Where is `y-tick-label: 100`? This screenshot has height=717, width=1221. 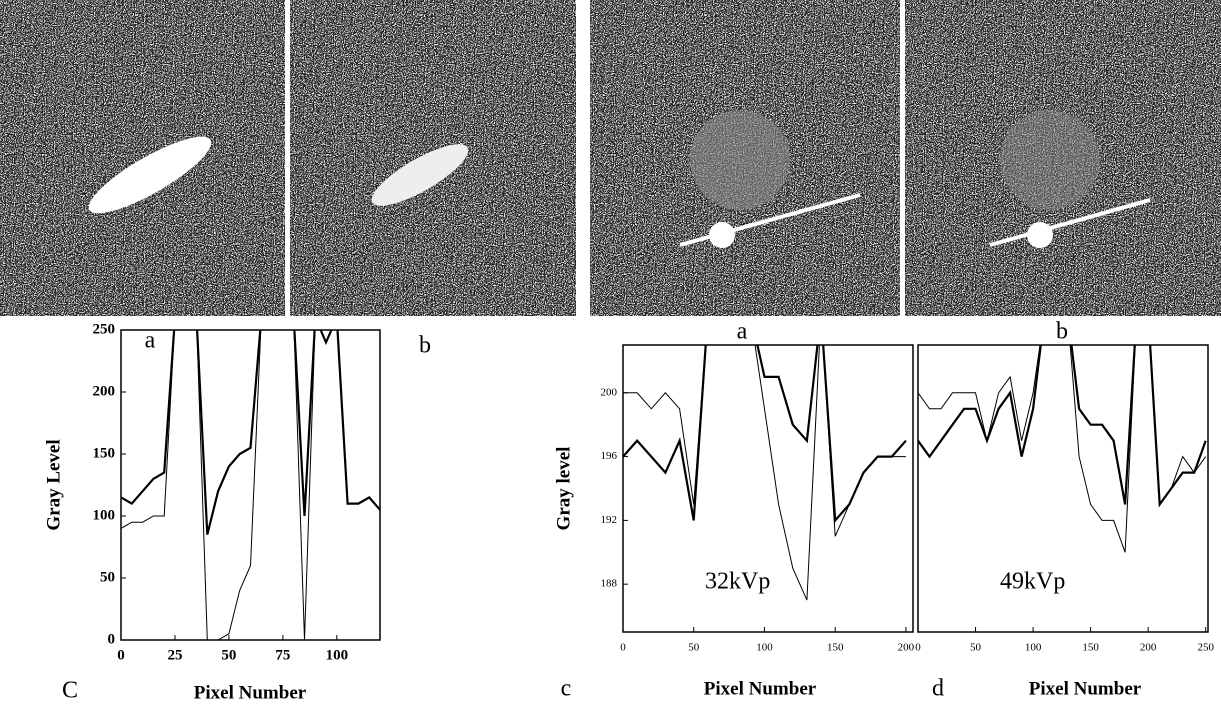 y-tick-label: 100 is located at coordinates (104, 515).